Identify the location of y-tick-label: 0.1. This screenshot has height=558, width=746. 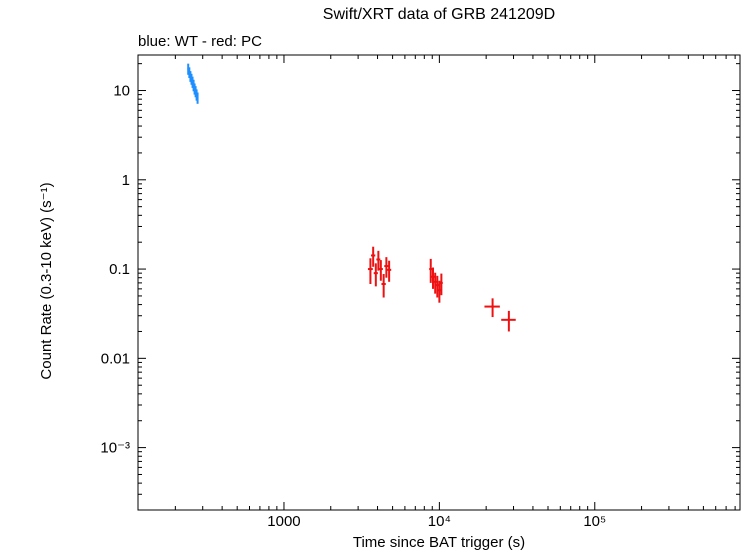
(119, 269).